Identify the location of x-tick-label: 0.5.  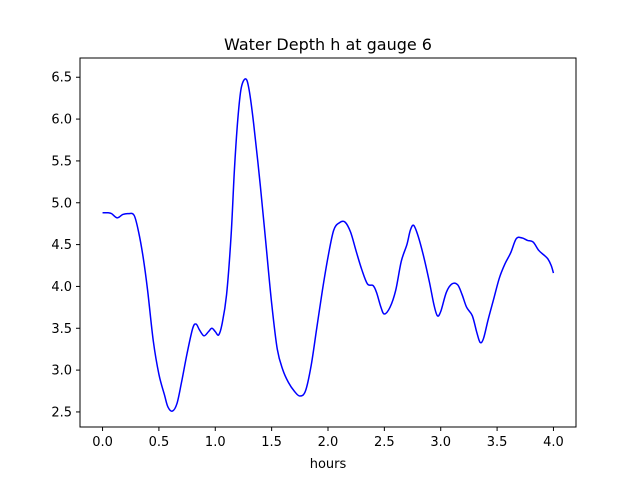
(159, 442).